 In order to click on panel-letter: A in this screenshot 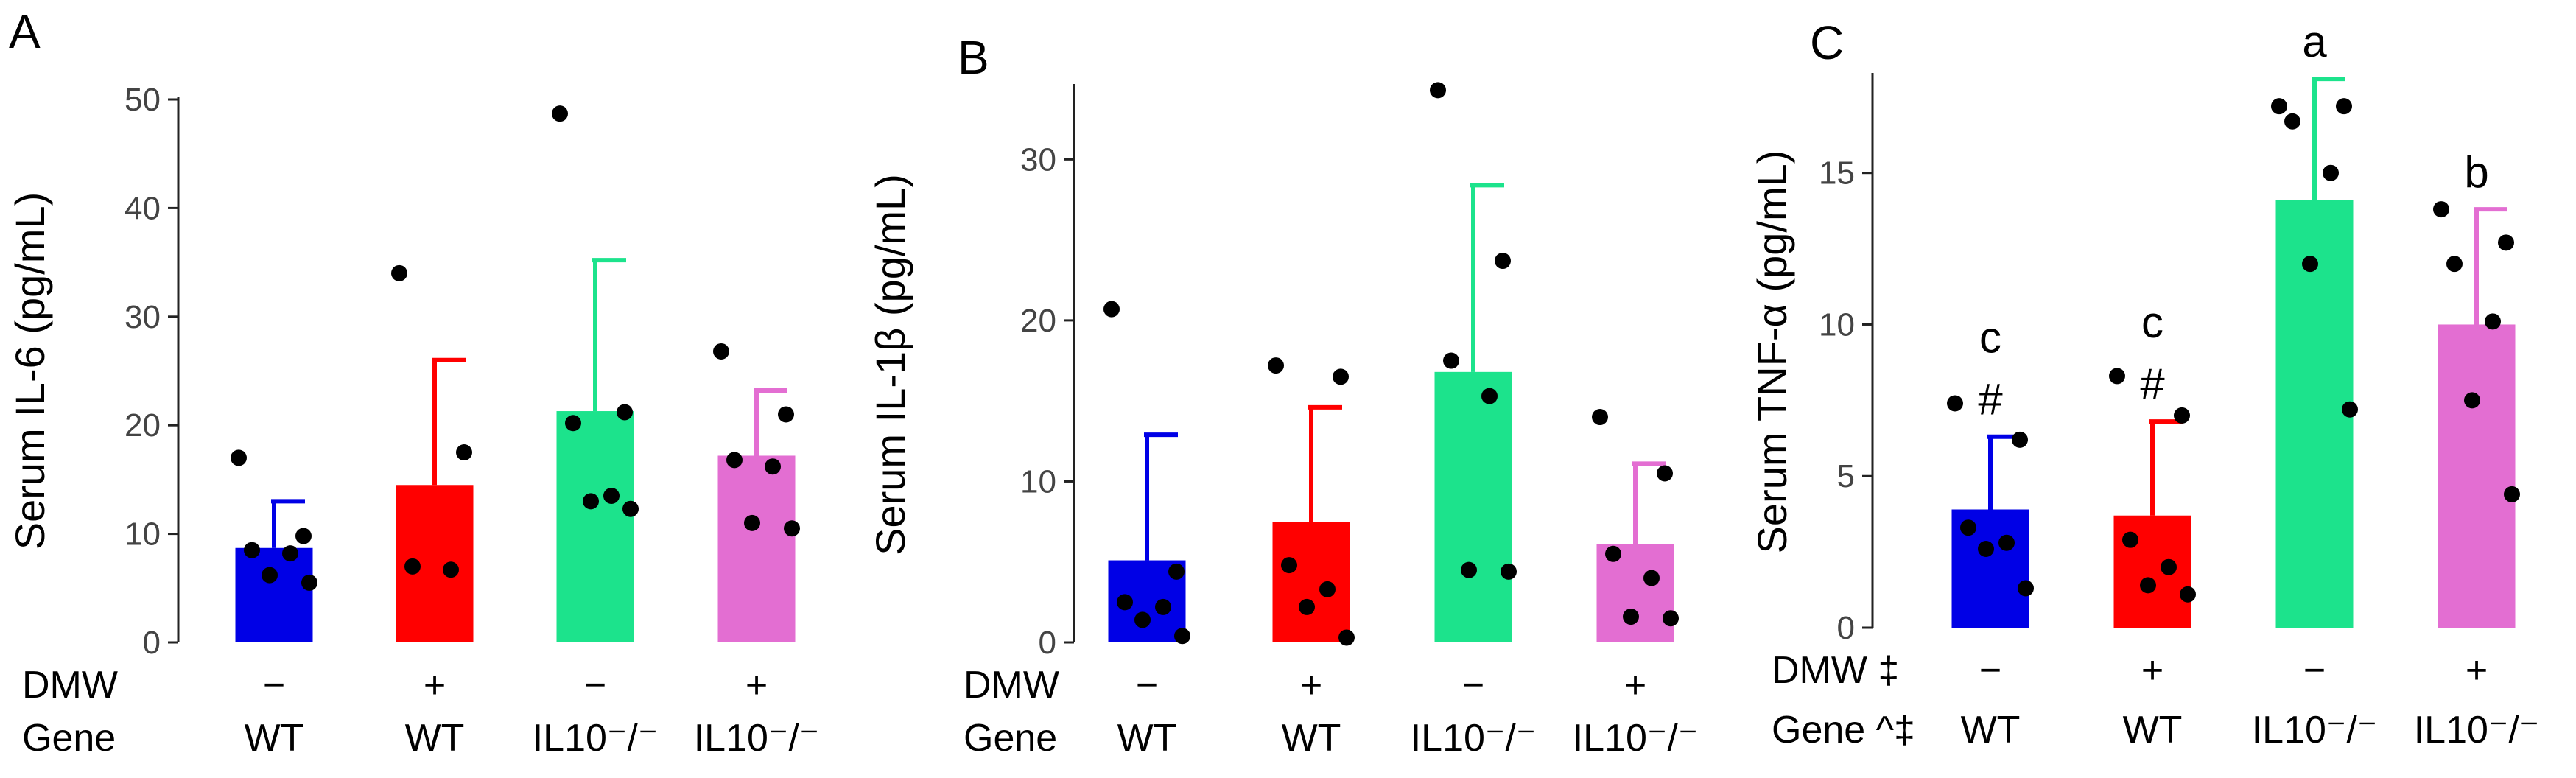, I will do `click(25, 31)`.